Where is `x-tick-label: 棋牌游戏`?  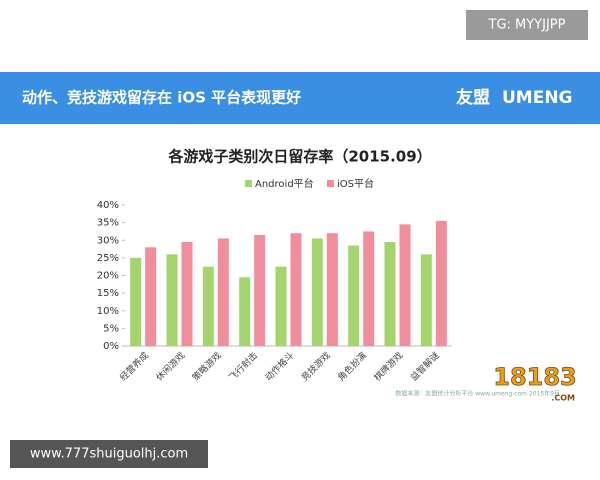 x-tick-label: 棋牌游戏 is located at coordinates (388, 366).